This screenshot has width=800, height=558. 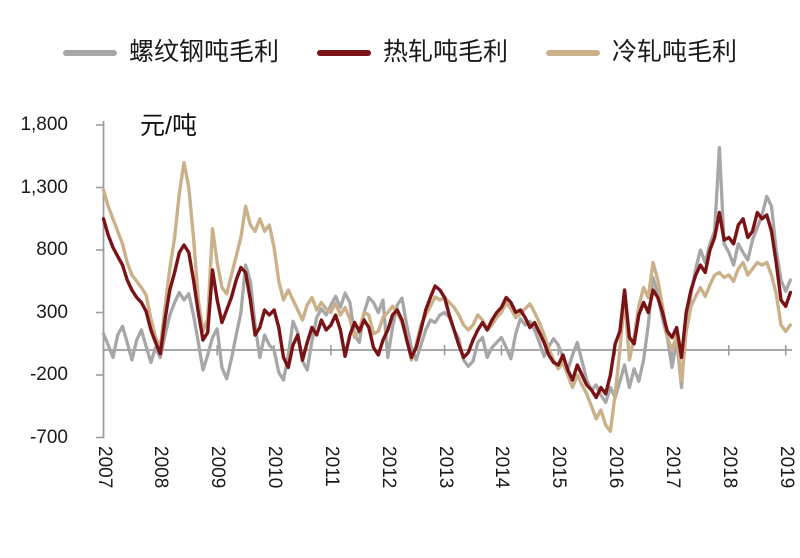 What do you see at coordinates (48, 374) in the screenshot?
I see `y-axis-tick-label: -200` at bounding box center [48, 374].